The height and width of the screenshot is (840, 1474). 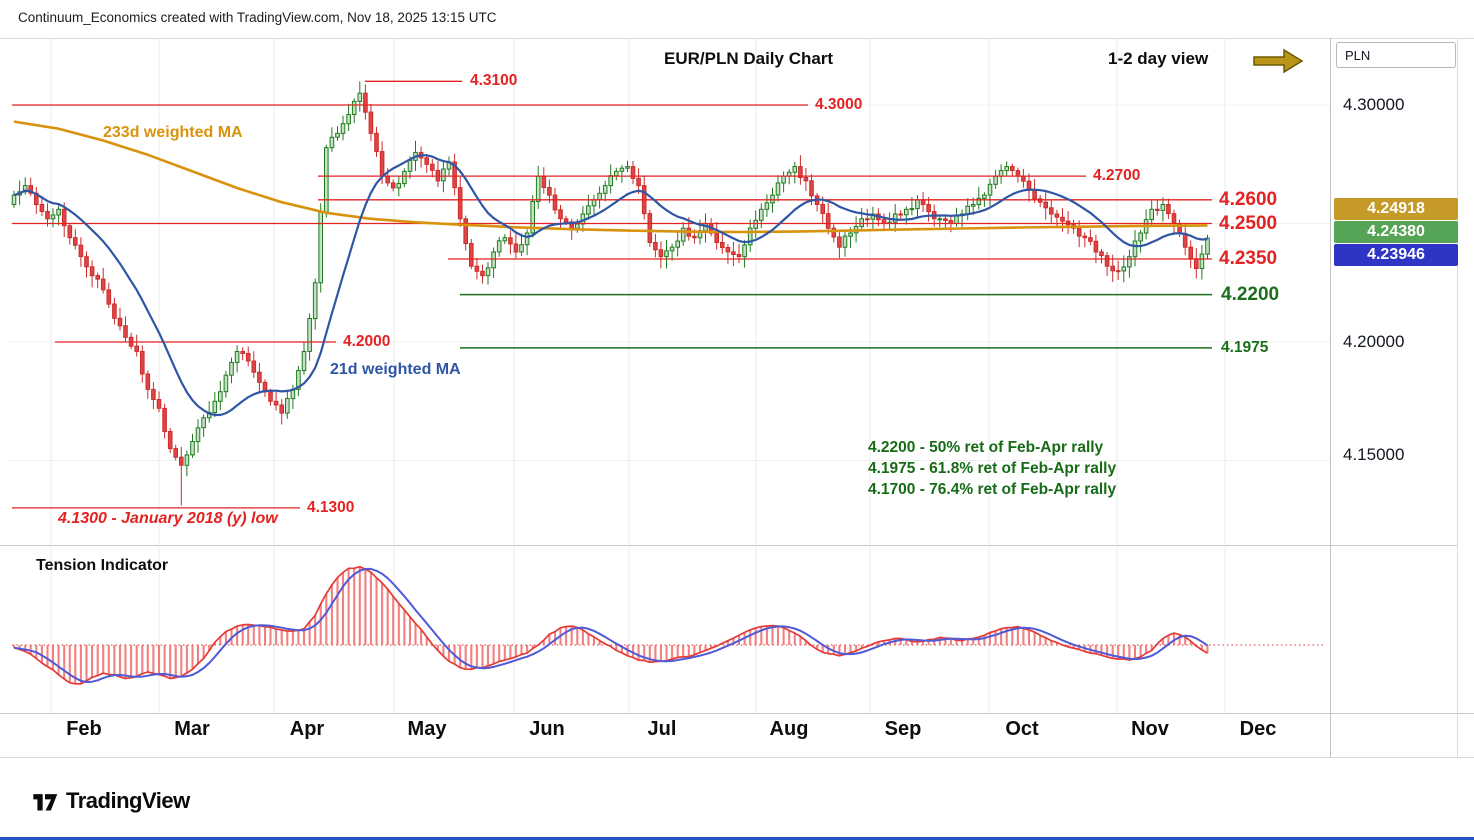 I want to click on ma233-annotation: 233d weighted MA, so click(x=173, y=132).